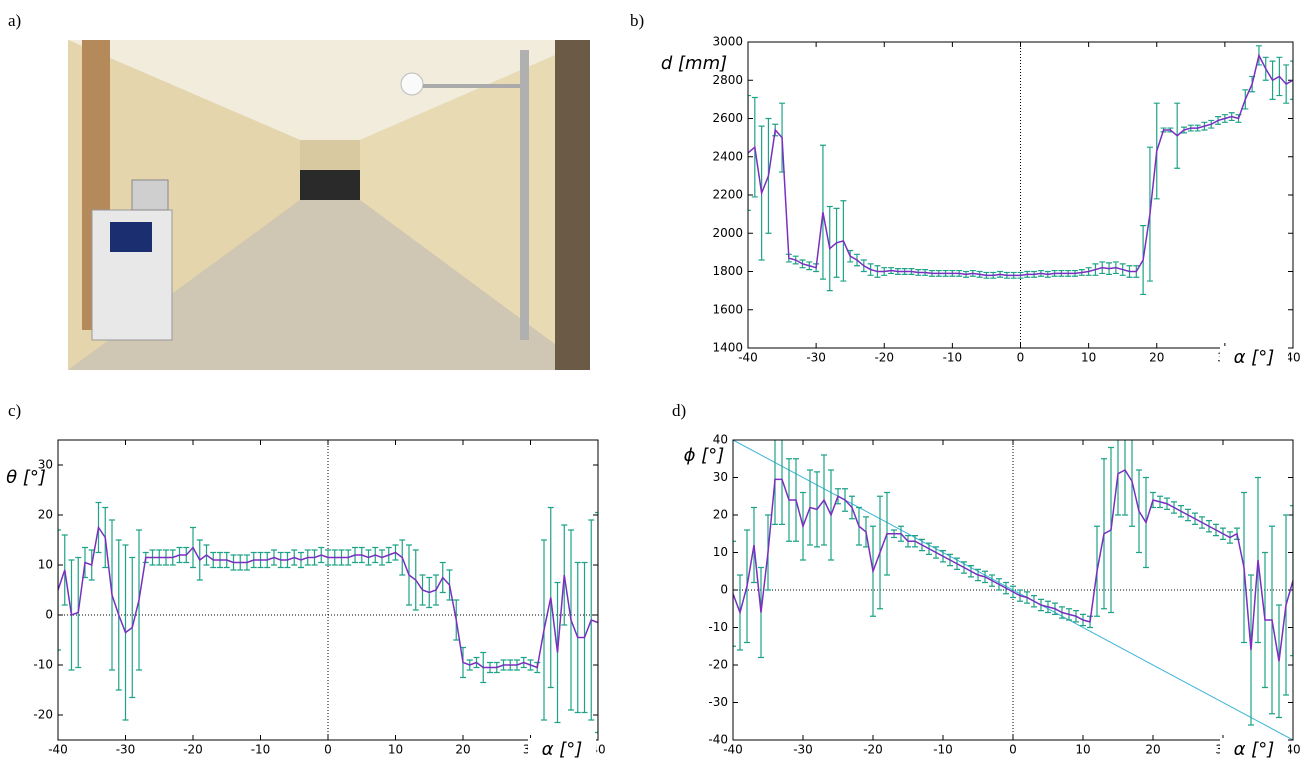  I want to click on right-wall, so click(475, 205).